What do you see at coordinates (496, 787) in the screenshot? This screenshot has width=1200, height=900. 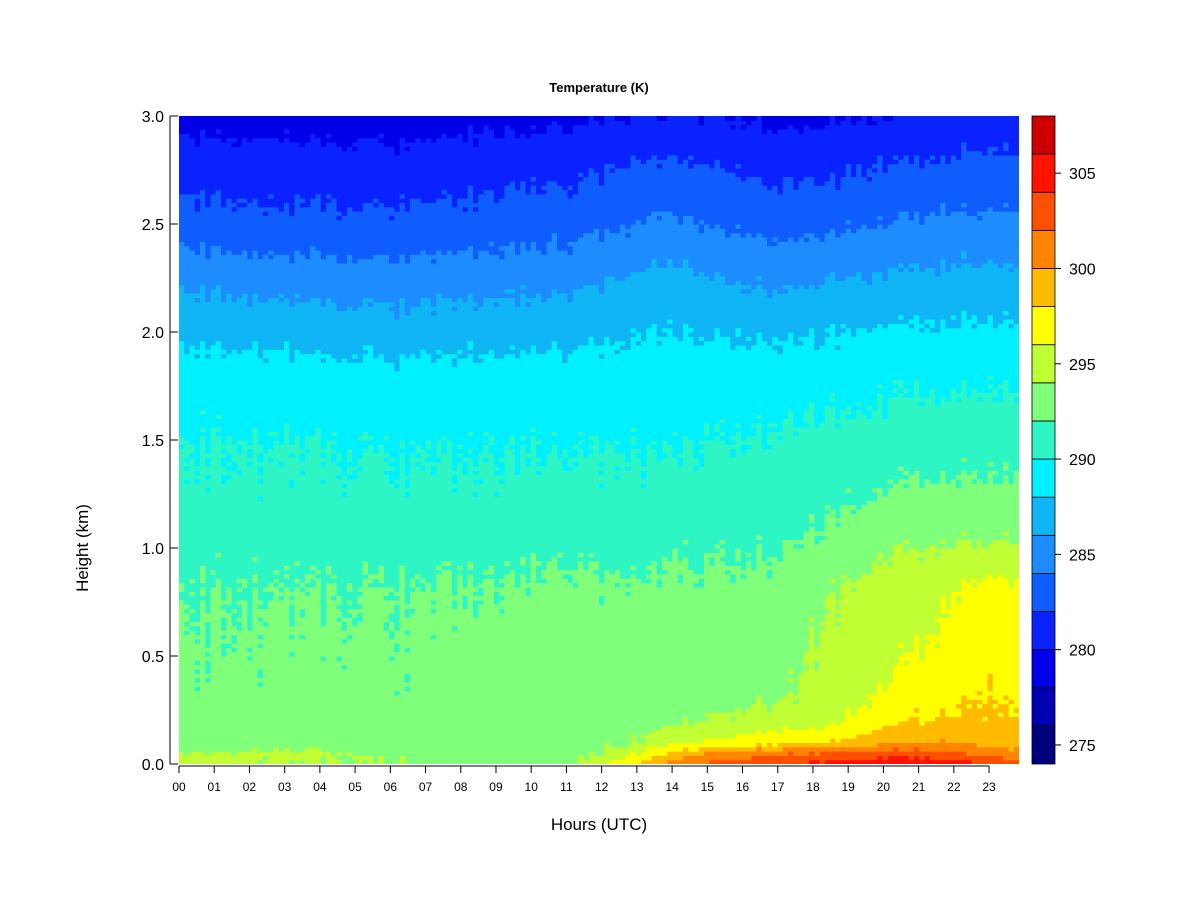 I see `x-tick-label: 09` at bounding box center [496, 787].